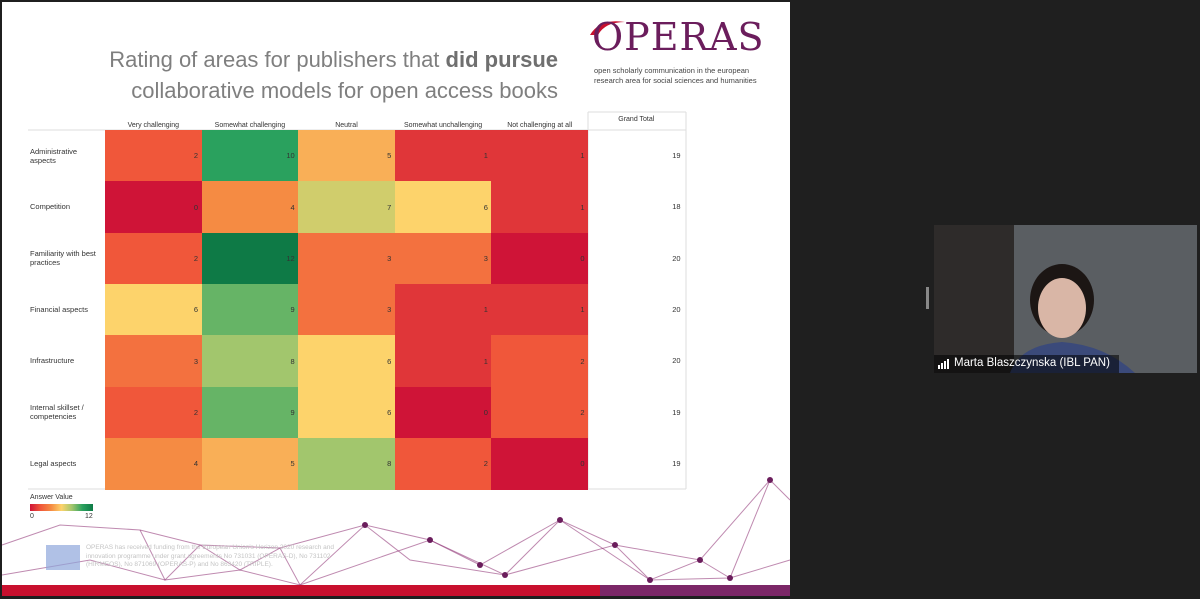 This screenshot has height=599, width=1200. Describe the element at coordinates (61, 507) in the screenshot. I see `legend-gradient` at that location.